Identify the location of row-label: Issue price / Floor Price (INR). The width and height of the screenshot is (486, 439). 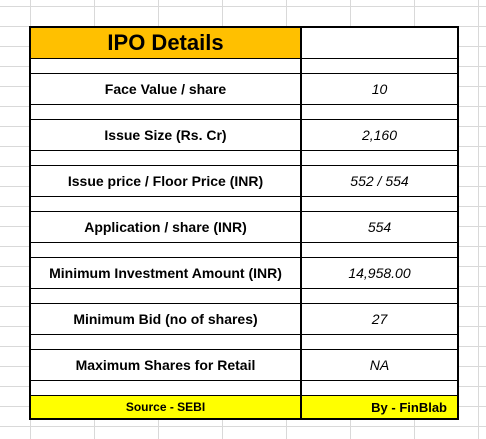
(166, 181).